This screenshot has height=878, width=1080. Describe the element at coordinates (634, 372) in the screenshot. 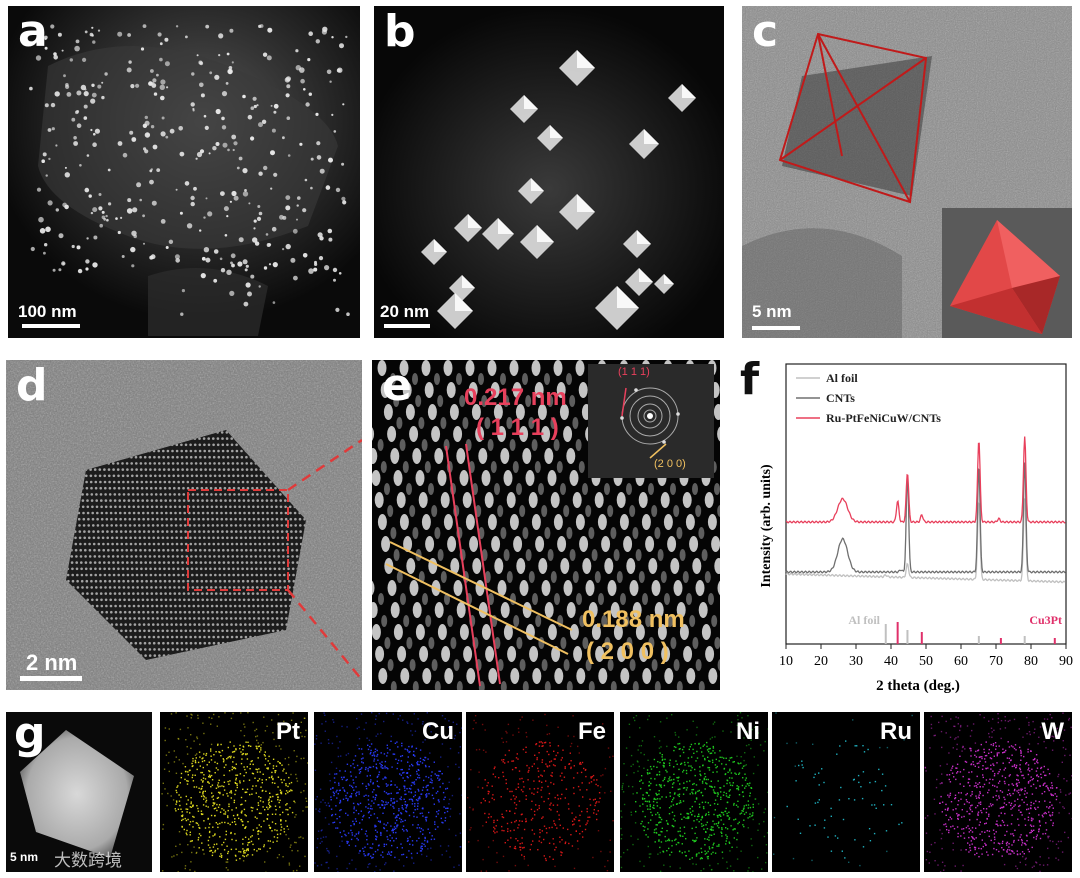

I see `fft-label-111: (1 1 1)` at that location.